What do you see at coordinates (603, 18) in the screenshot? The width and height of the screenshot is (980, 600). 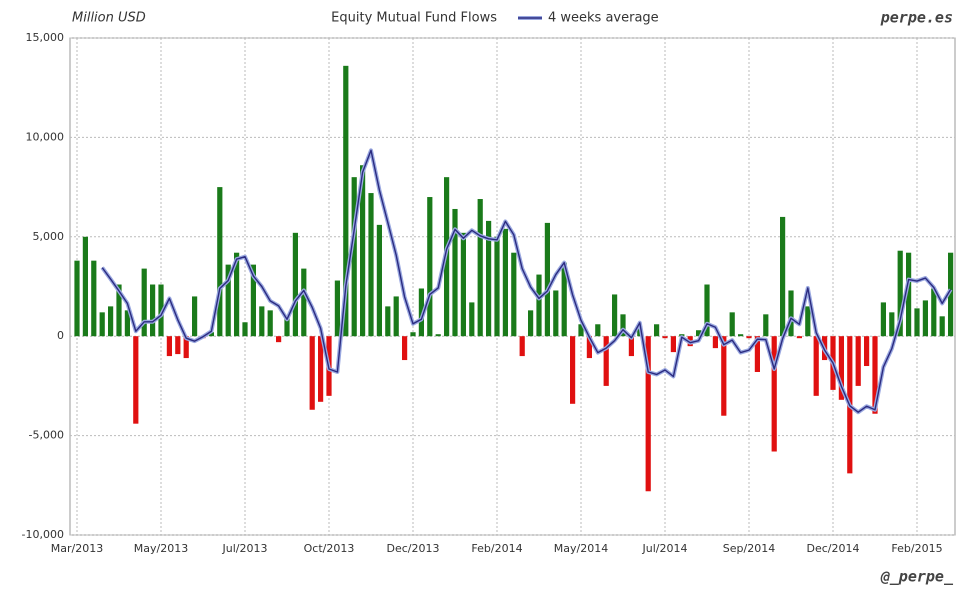 I see `legend-label: 4 weeks average` at bounding box center [603, 18].